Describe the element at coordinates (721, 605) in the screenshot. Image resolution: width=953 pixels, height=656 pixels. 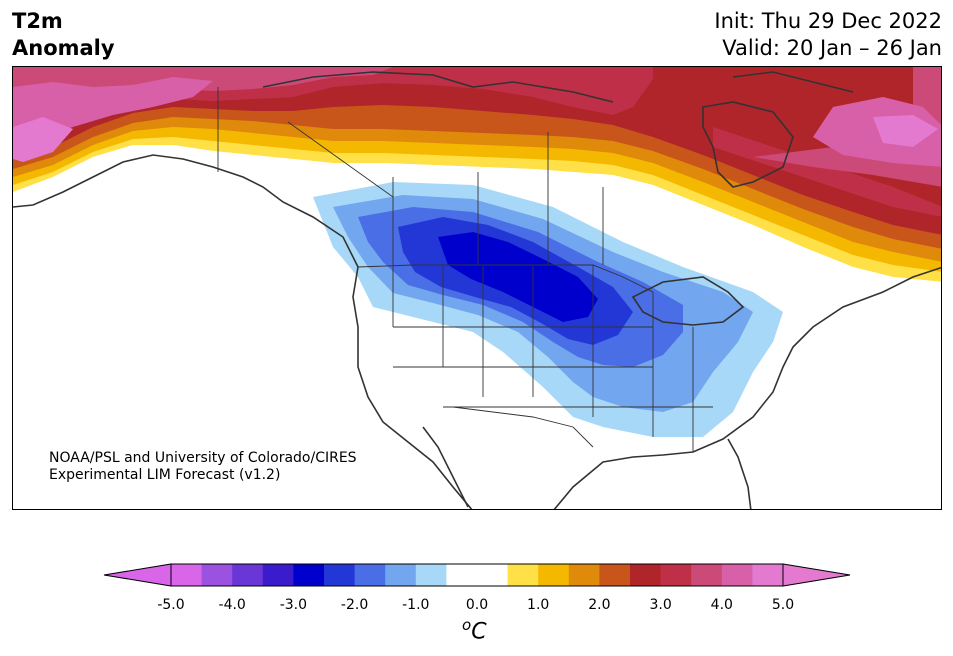
I see `colorbar-tick-label: 4.0` at that location.